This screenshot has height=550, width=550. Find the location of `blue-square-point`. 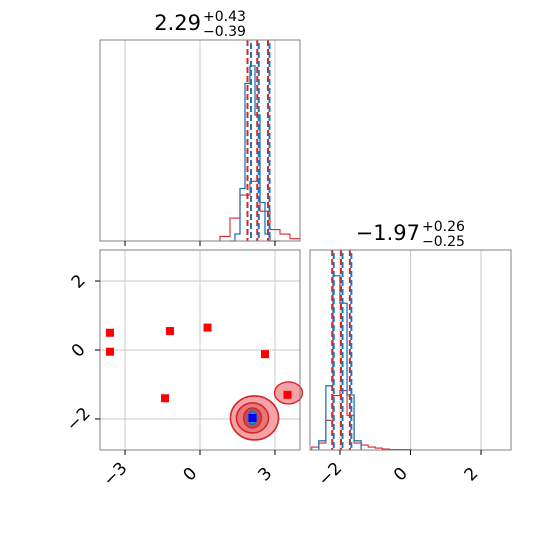

blue-square-point is located at coordinates (252, 417).